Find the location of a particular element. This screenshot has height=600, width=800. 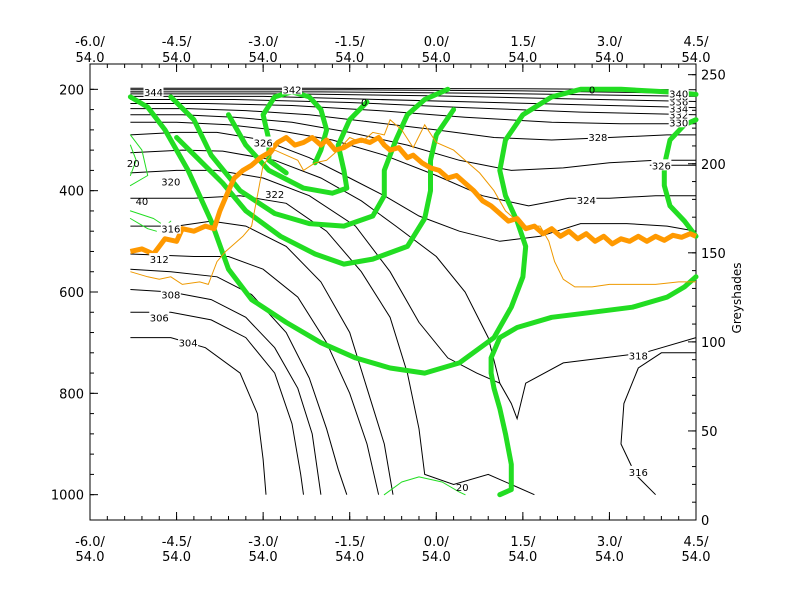

contour-label: 342 is located at coordinates (291, 90).